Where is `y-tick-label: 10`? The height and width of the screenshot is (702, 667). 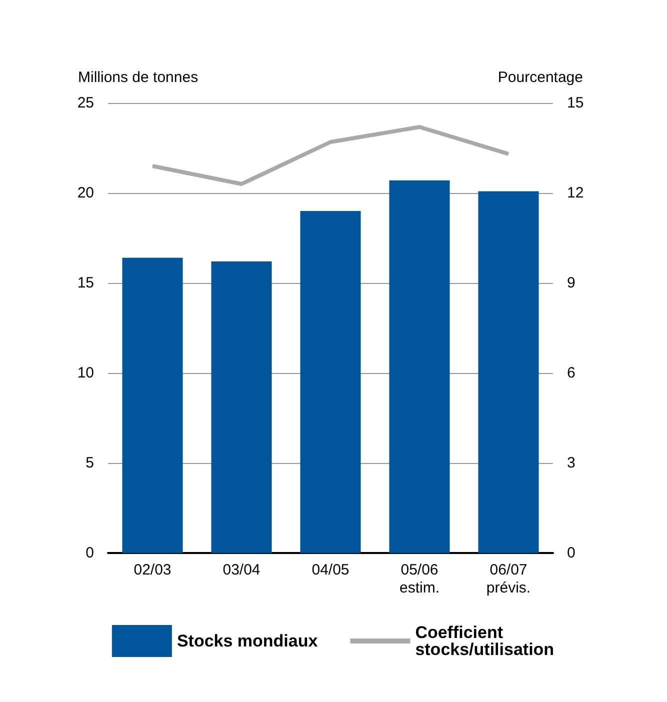
y-tick-label: 10 is located at coordinates (85, 373).